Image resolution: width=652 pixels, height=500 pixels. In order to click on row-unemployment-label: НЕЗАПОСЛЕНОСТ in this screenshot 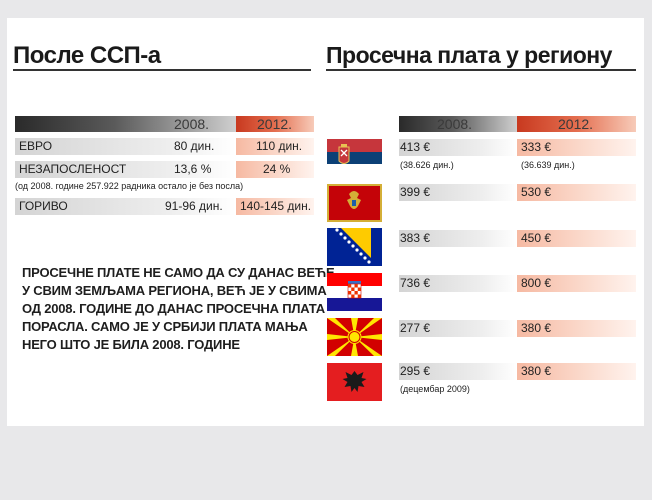, I will do `click(73, 169)`.